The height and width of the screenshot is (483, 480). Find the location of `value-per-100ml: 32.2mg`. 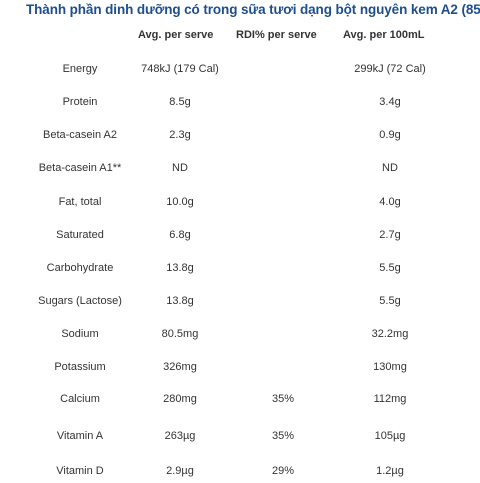

value-per-100ml: 32.2mg is located at coordinates (390, 334).